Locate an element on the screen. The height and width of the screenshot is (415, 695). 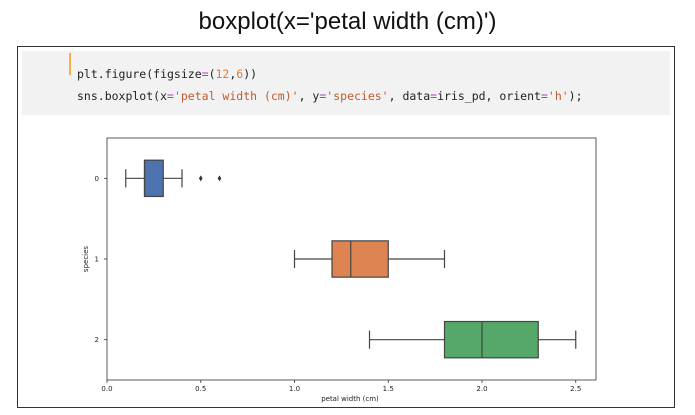
slide-title: boxplot(x='petal width (cm)') is located at coordinates (347, 21).